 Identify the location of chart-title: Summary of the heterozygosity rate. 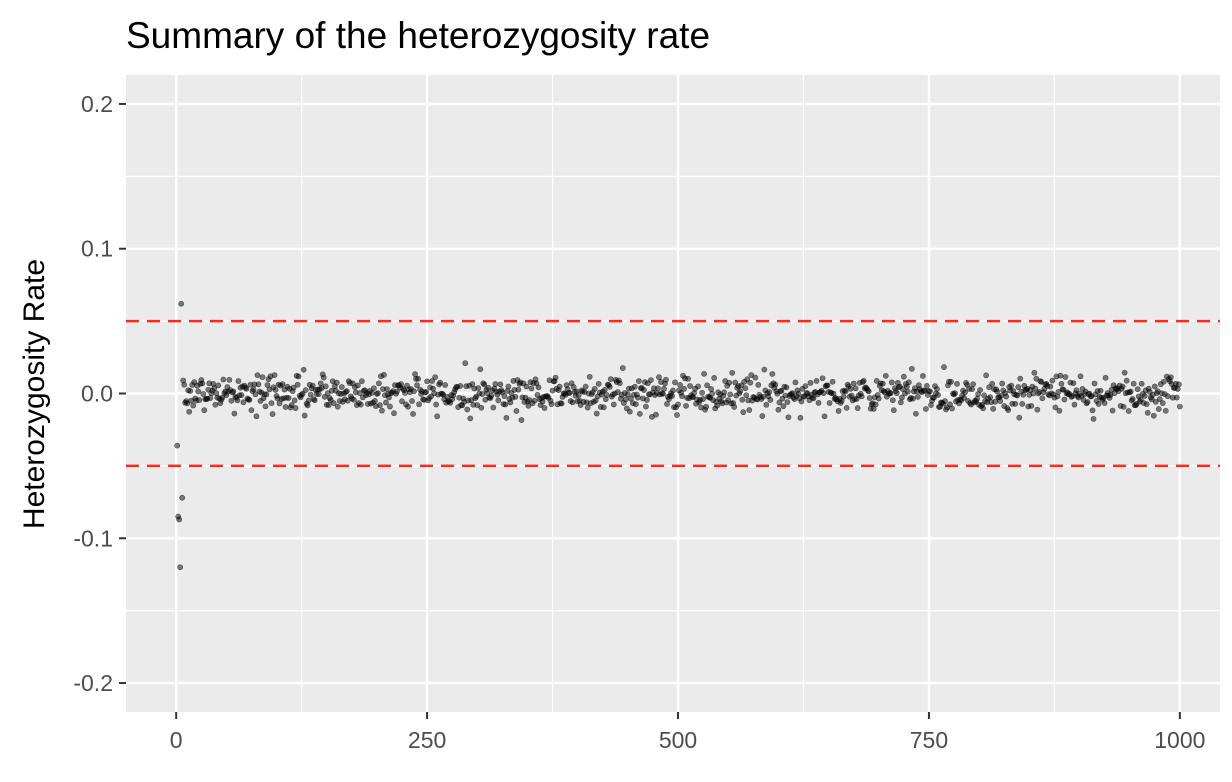
(418, 35).